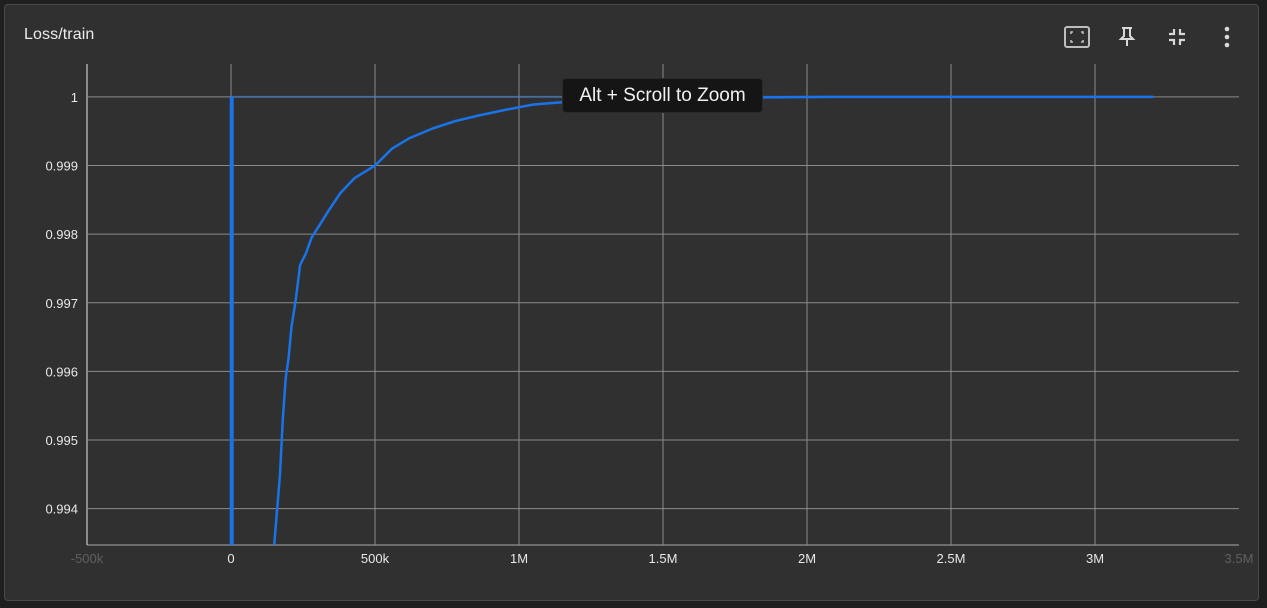 The image size is (1267, 608). What do you see at coordinates (663, 558) in the screenshot?
I see `x-tick-label: 1.5M` at bounding box center [663, 558].